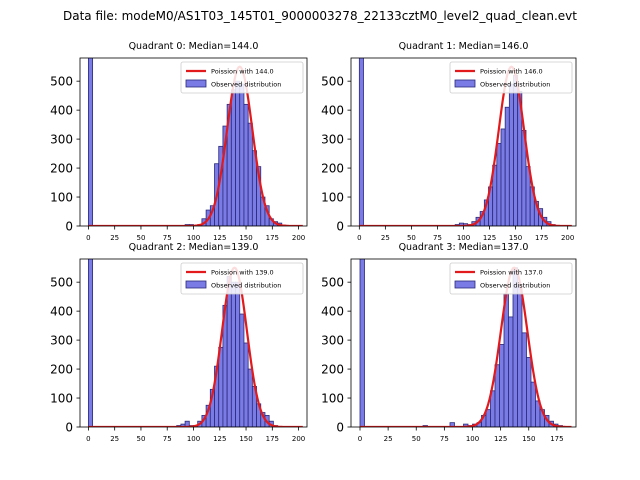 The height and width of the screenshot is (480, 640). What do you see at coordinates (242, 72) in the screenshot?
I see `legend-line-label: Poission with 144.0` at bounding box center [242, 72].